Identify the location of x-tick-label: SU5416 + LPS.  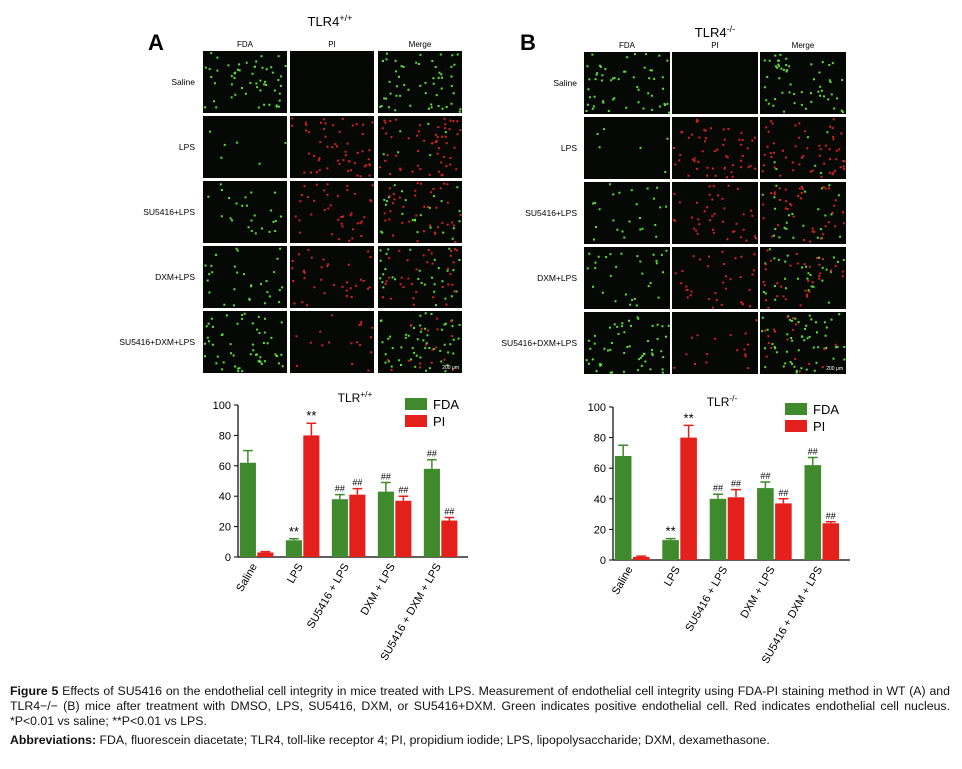
(328, 596).